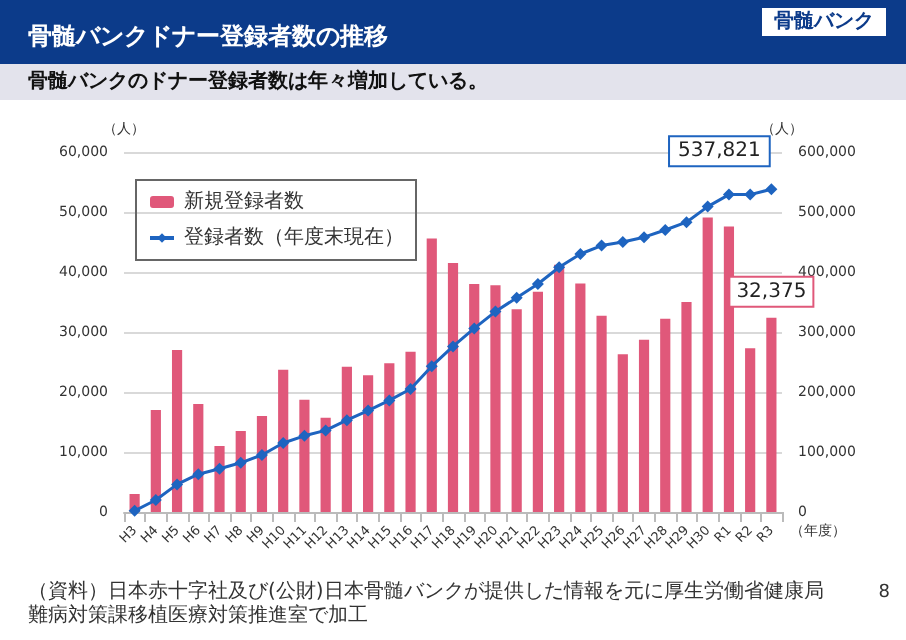 Image resolution: width=906 pixels, height=640 pixels. Describe the element at coordinates (719, 151) in the screenshot. I see `data-label: 537,821` at that location.